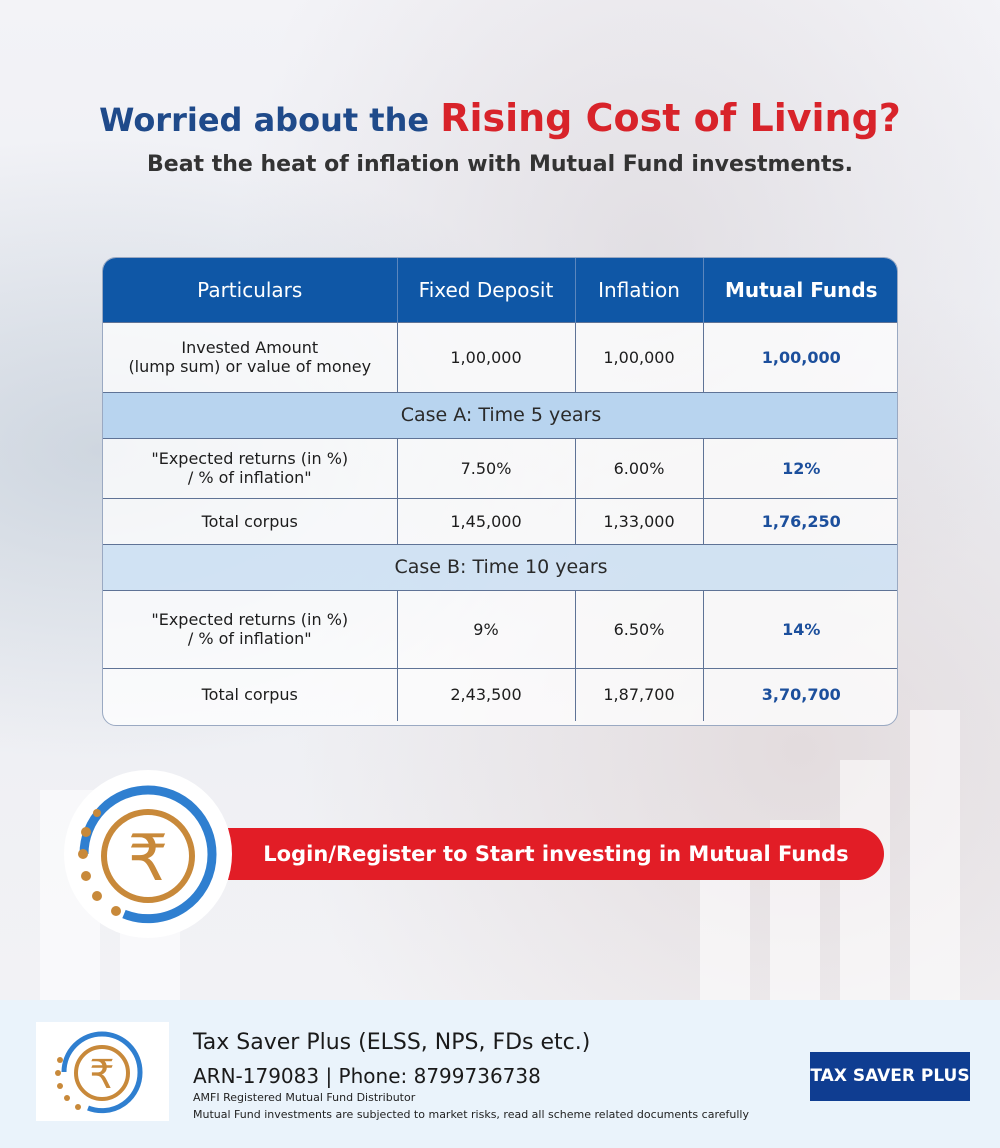 The width and height of the screenshot is (1000, 1148). What do you see at coordinates (250, 366) in the screenshot?
I see `row-label-line2: (lump sum) or value of money` at bounding box center [250, 366].